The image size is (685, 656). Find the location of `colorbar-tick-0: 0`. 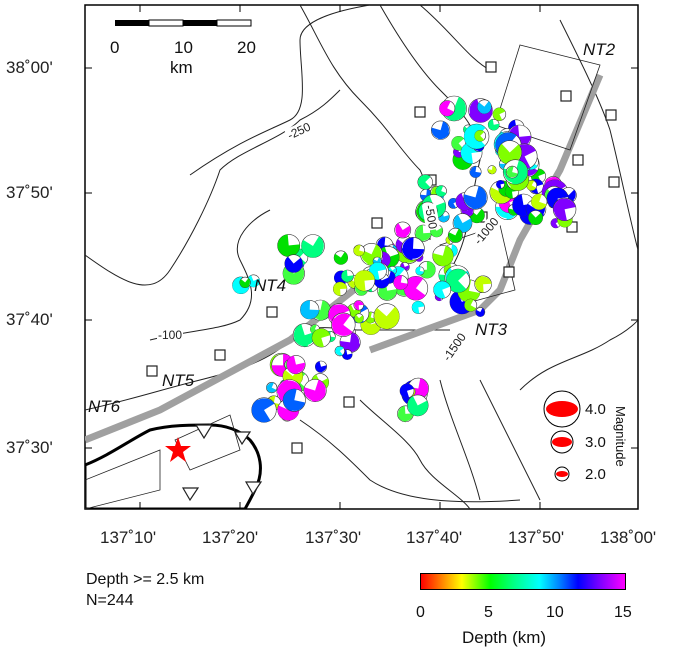

colorbar-tick-0: 0 is located at coordinates (420, 612).